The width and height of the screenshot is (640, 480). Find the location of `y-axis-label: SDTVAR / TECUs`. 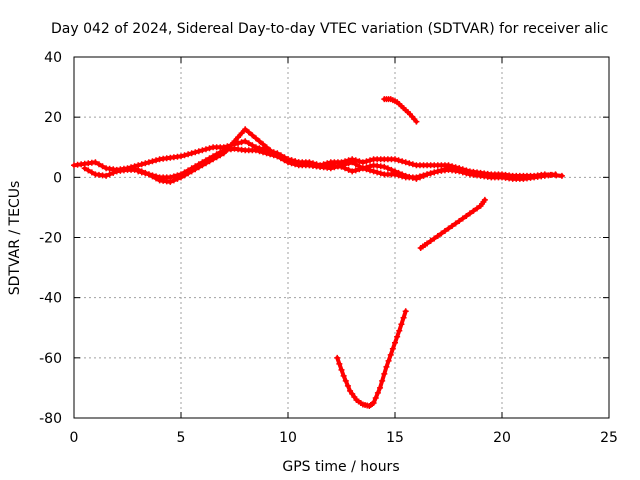

y-axis-label: SDTVAR / TECUs is located at coordinates (15, 238).